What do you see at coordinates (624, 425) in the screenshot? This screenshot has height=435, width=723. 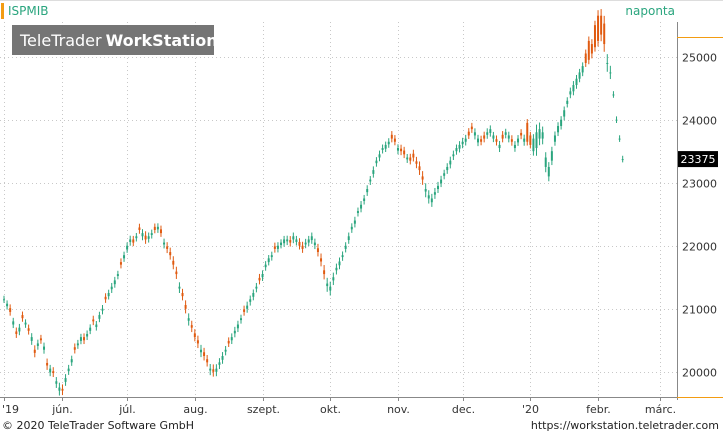 I see `footer-url: https://workstation.teletrader.com` at bounding box center [624, 425].